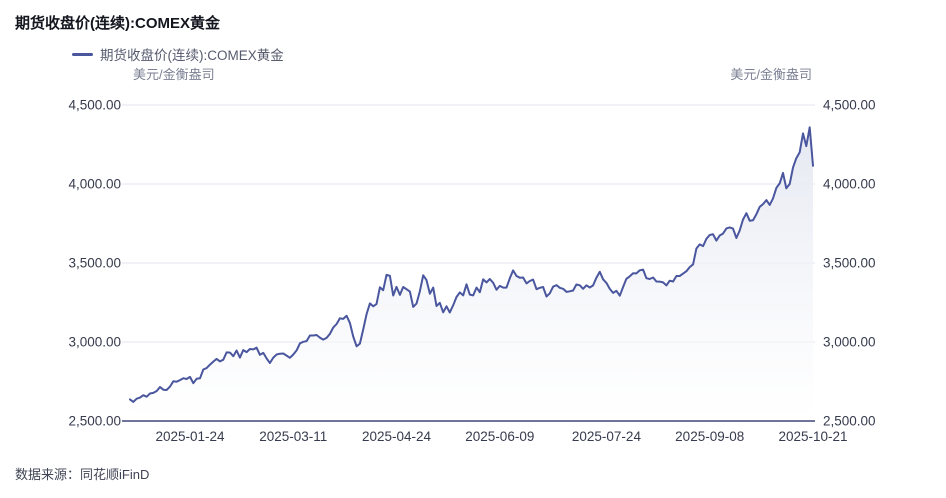 The width and height of the screenshot is (946, 498). What do you see at coordinates (174, 74) in the screenshot?
I see `y-axis-unit-left: 美元/金衡盎司` at bounding box center [174, 74].